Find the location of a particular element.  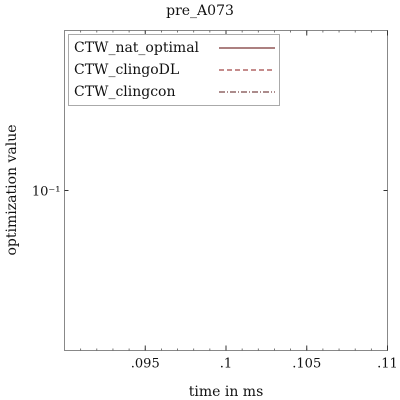

legend: CTW_nat_optimal CTW_clingoDL CTW_clingcon is located at coordinates (174, 70).